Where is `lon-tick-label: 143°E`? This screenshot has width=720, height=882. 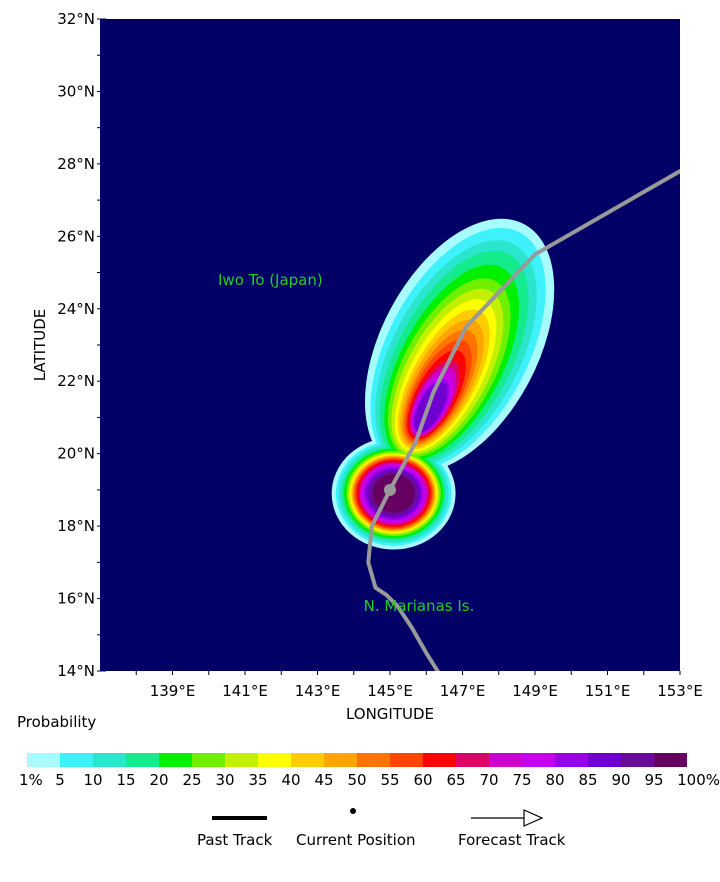
lon-tick-label: 143°E is located at coordinates (318, 691).